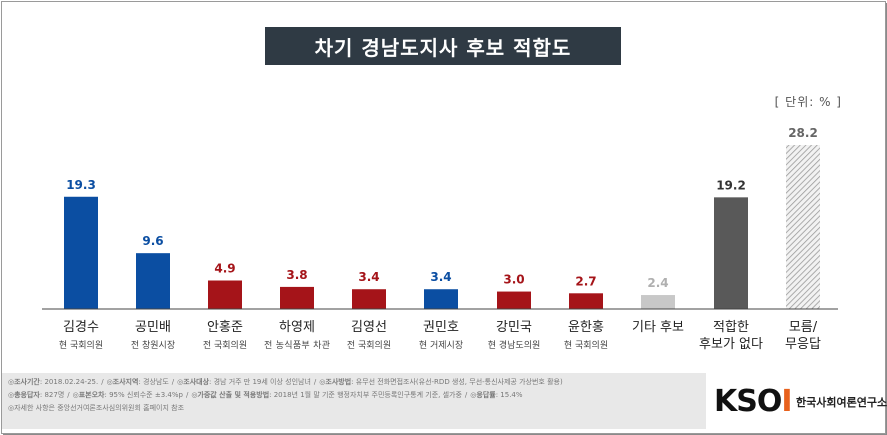 The width and height of the screenshot is (887, 435). I want to click on footer-key: ◎표본오차, so click(88, 395).